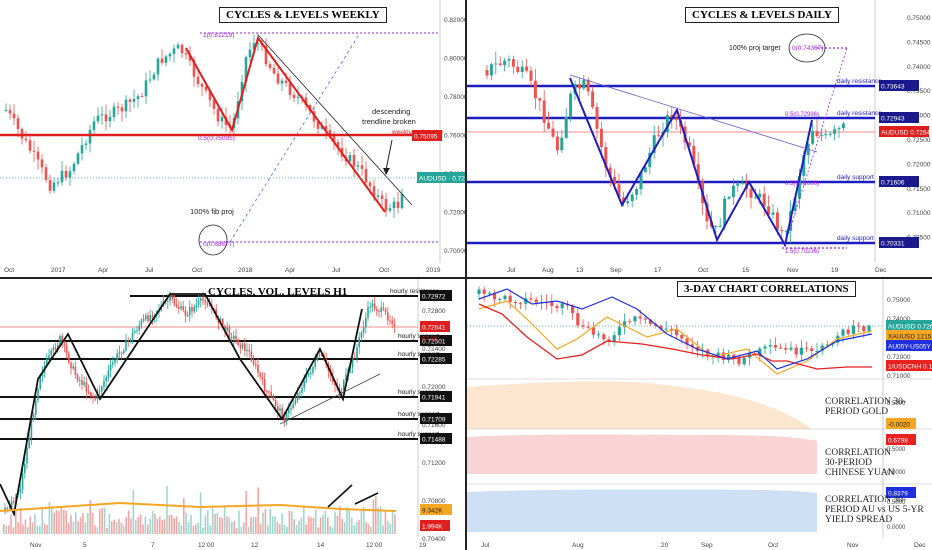 The width and height of the screenshot is (932, 550). Describe the element at coordinates (321, 545) in the screenshot. I see `hourly-x-tick: 14` at that location.